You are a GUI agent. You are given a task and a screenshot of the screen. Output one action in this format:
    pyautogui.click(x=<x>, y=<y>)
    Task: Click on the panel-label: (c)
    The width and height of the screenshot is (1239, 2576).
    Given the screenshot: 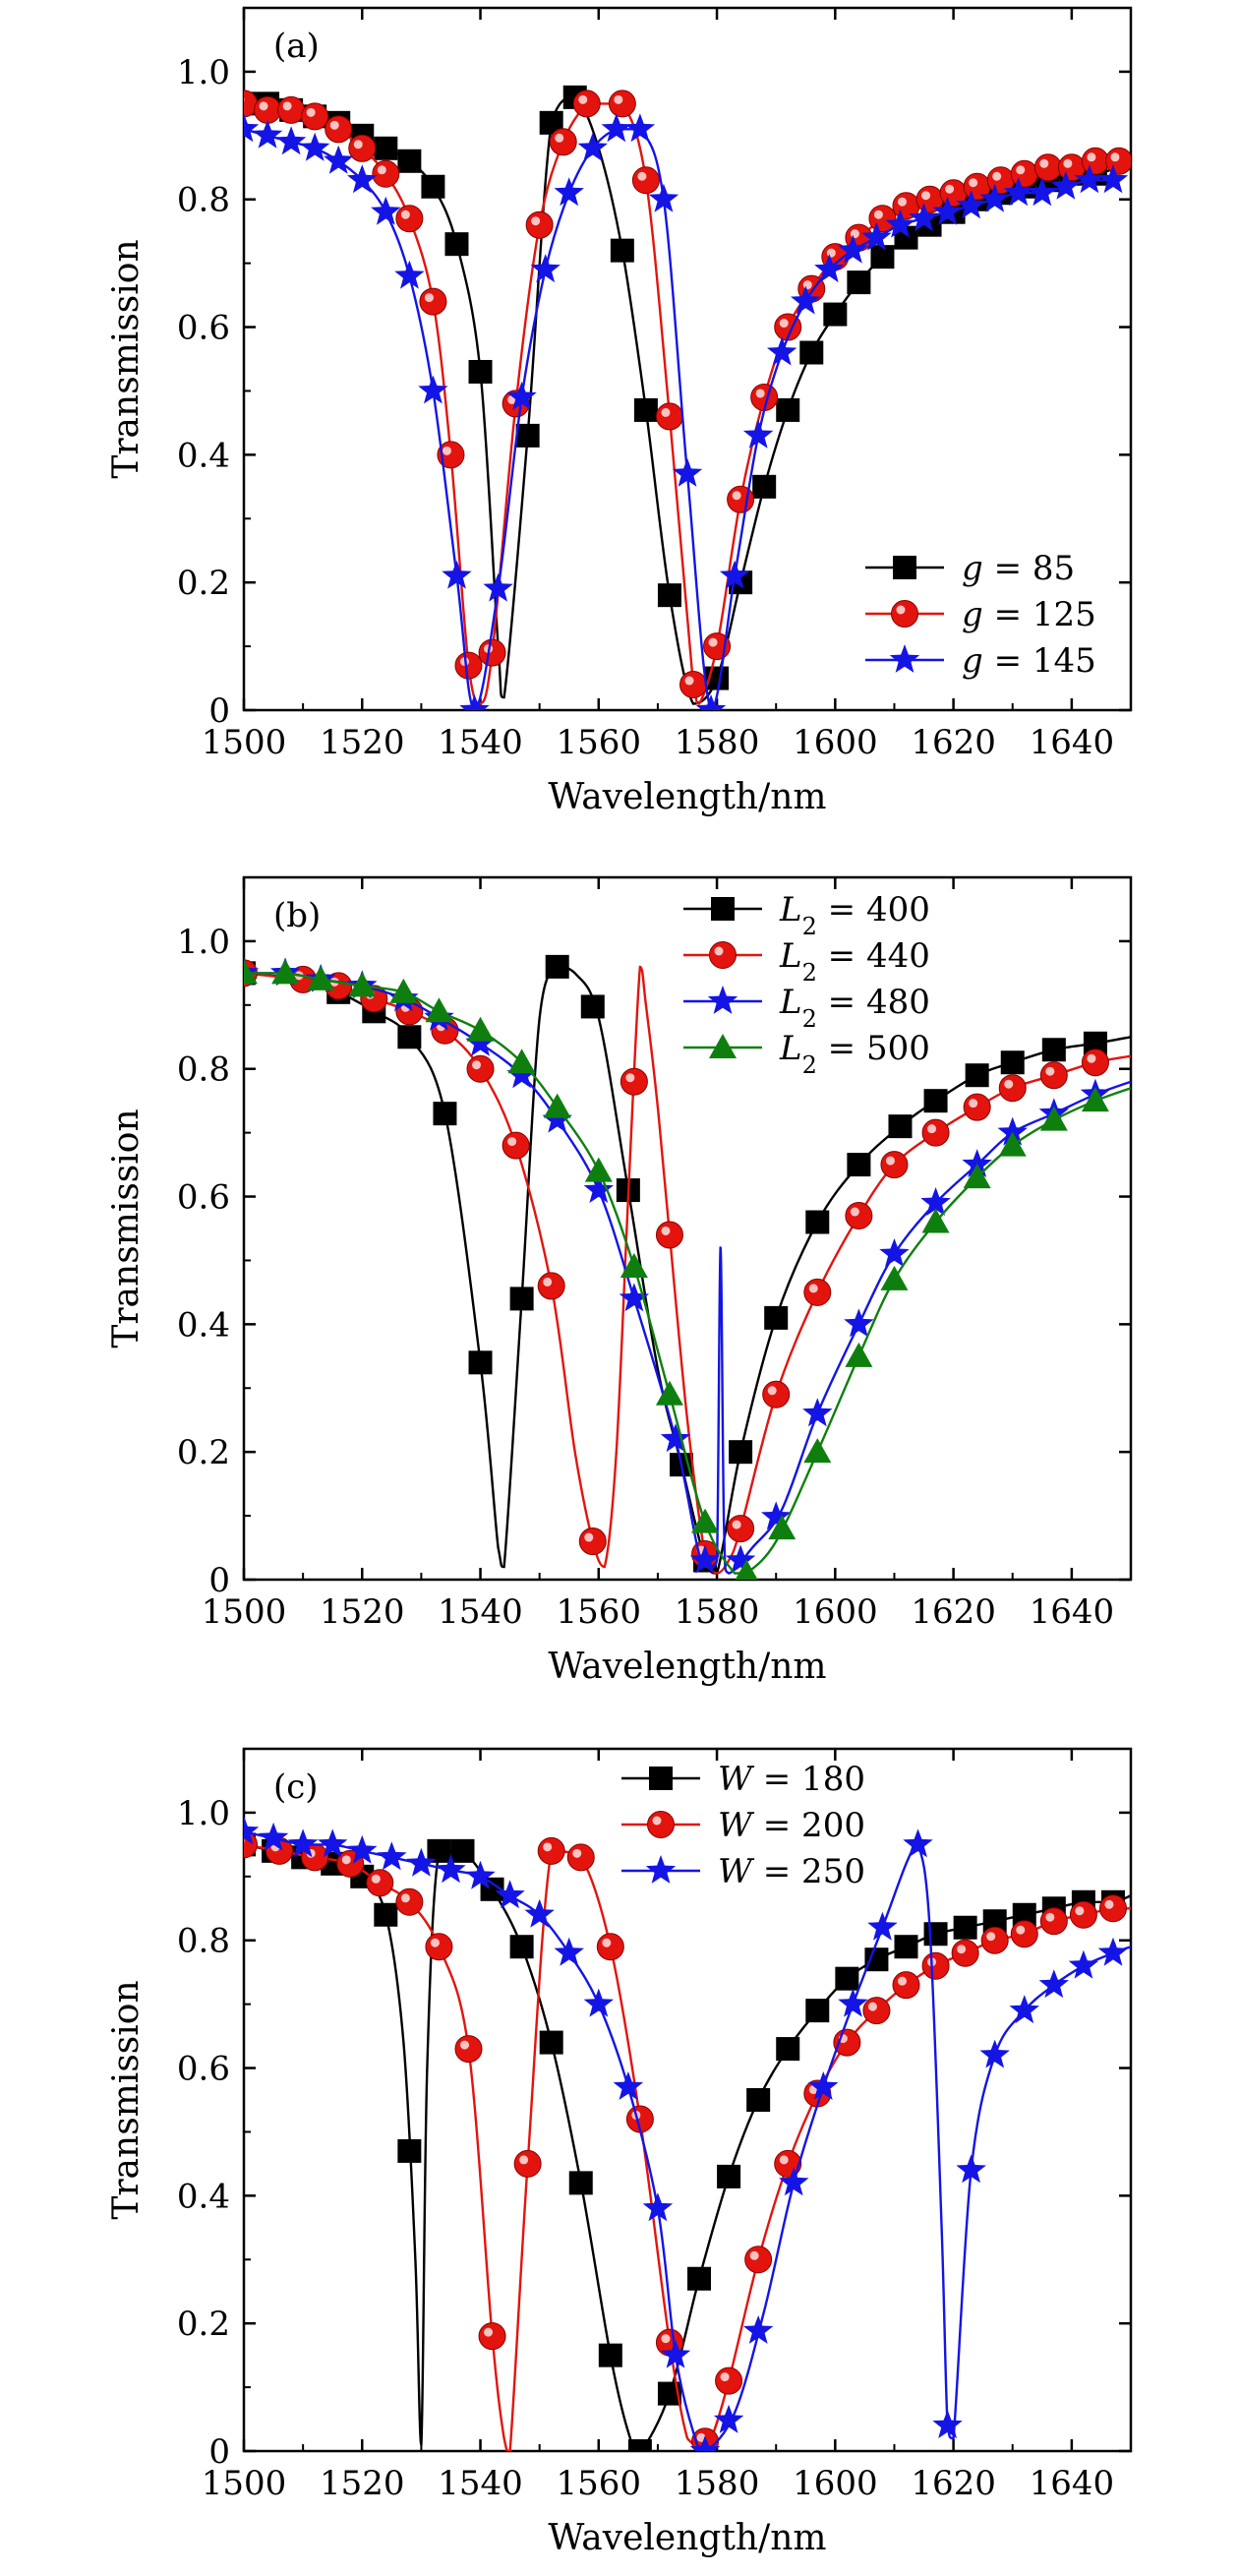 What is the action you would take?
    pyautogui.click(x=296, y=1787)
    